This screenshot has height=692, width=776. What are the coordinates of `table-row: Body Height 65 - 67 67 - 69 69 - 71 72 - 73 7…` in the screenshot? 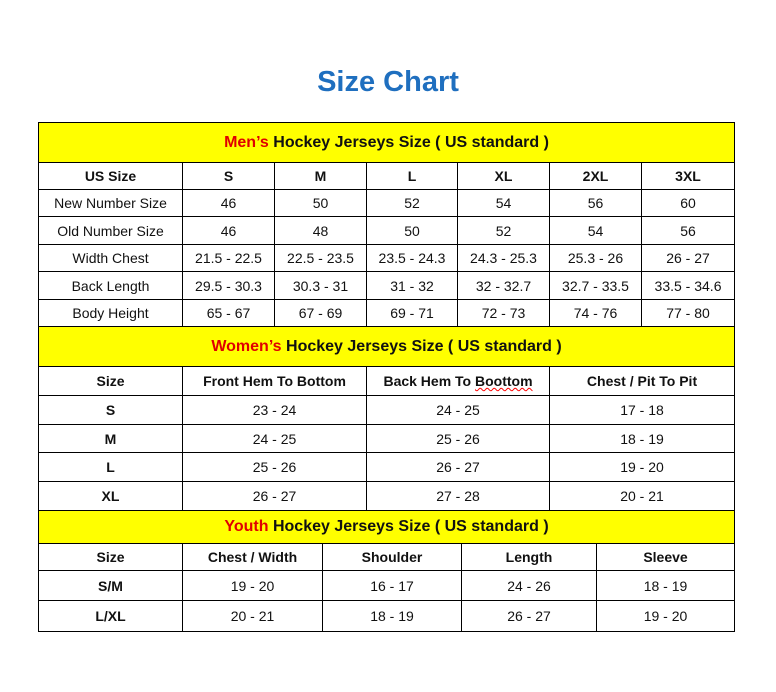 It's located at (387, 313).